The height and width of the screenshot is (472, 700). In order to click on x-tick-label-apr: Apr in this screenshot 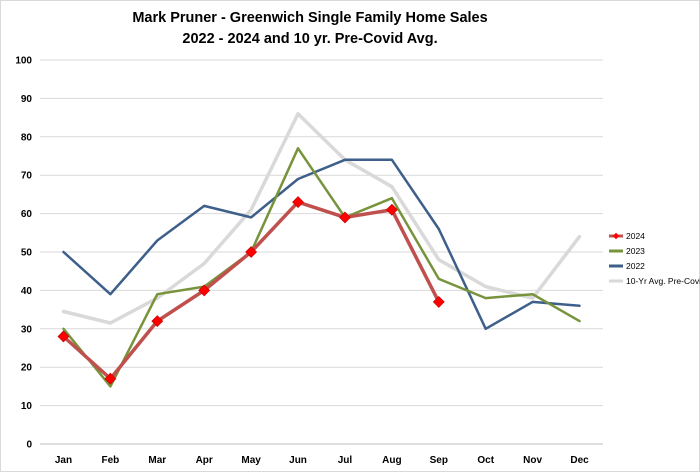, I will do `click(204, 460)`.